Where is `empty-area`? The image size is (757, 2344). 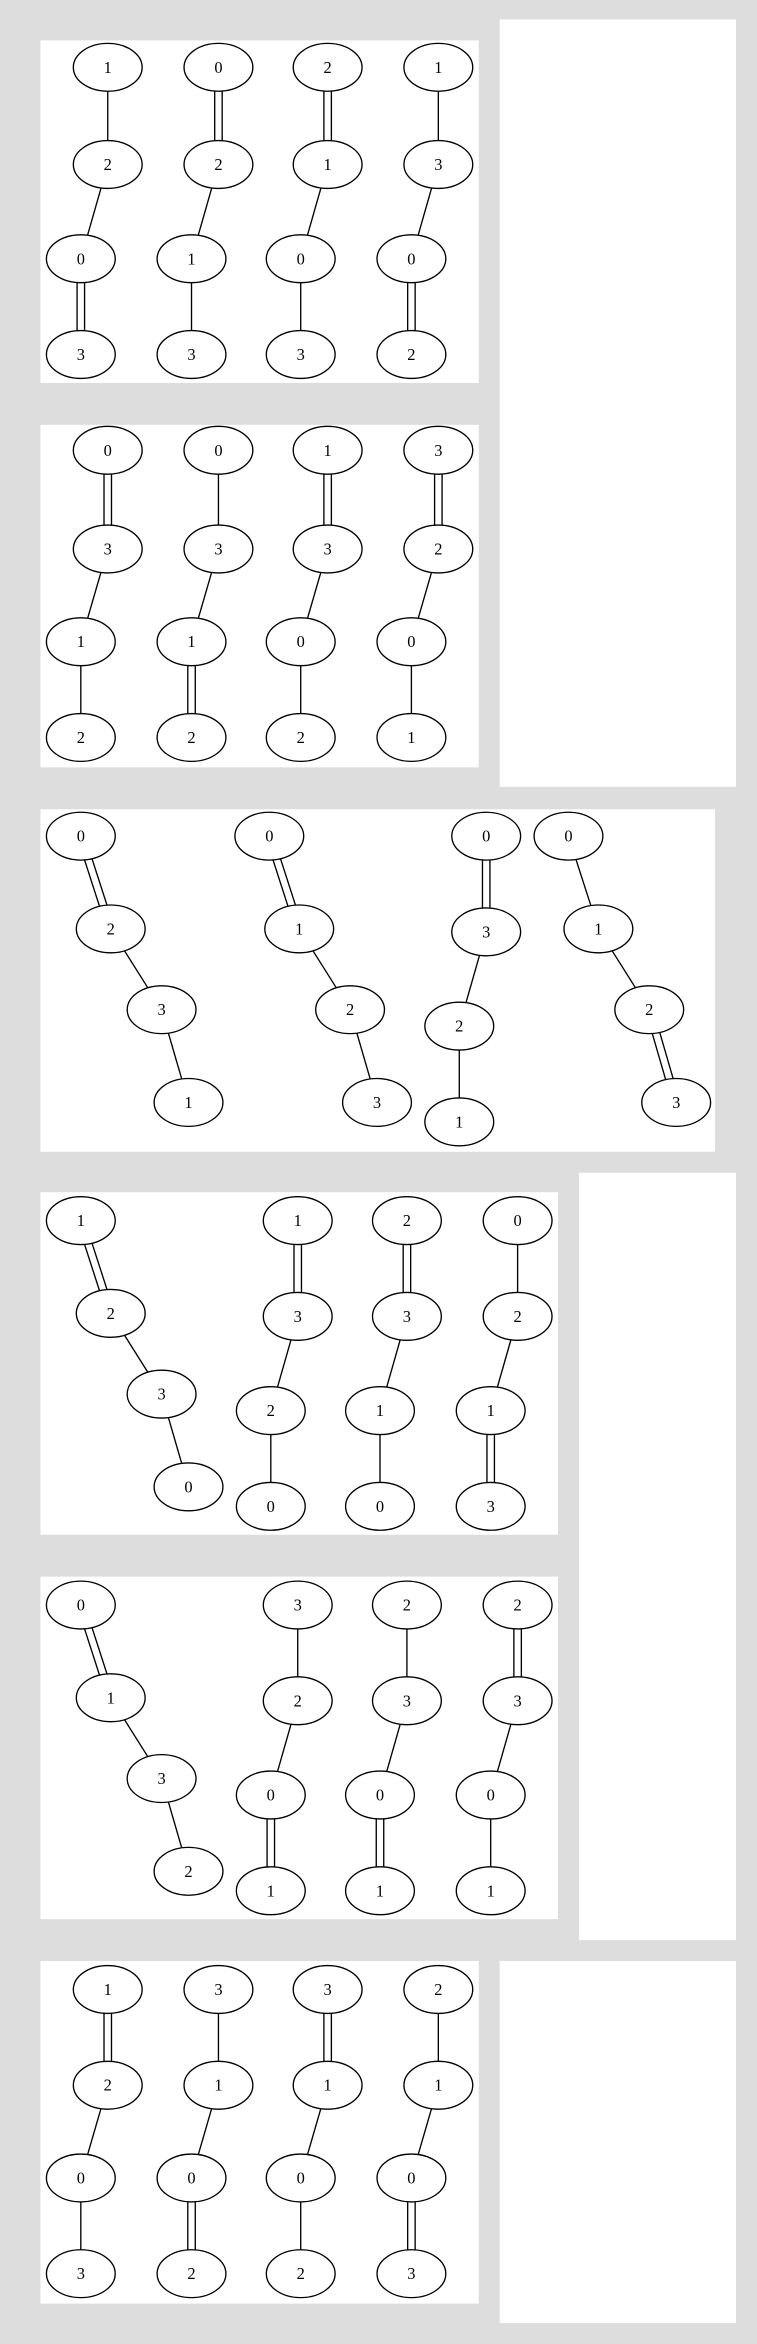 empty-area is located at coordinates (657, 1556).